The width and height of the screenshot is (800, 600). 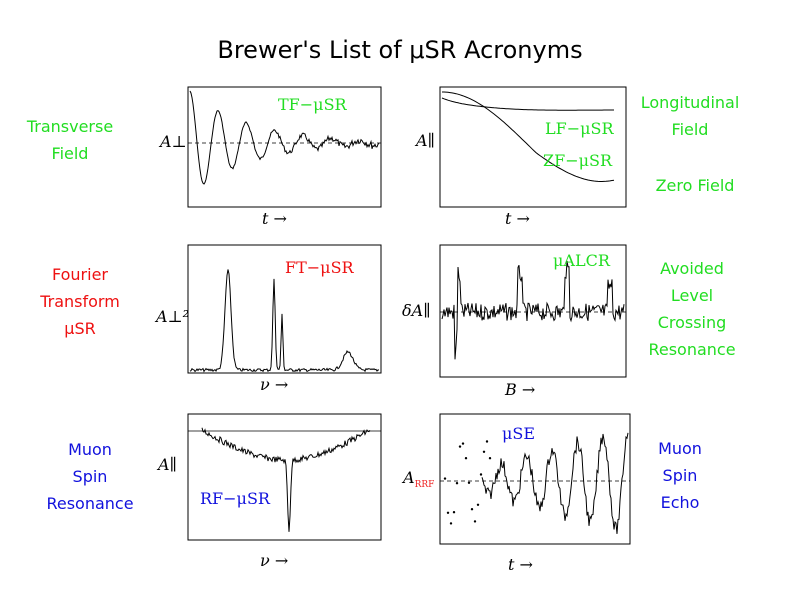 I want to click on data-points, so click(x=467, y=482).